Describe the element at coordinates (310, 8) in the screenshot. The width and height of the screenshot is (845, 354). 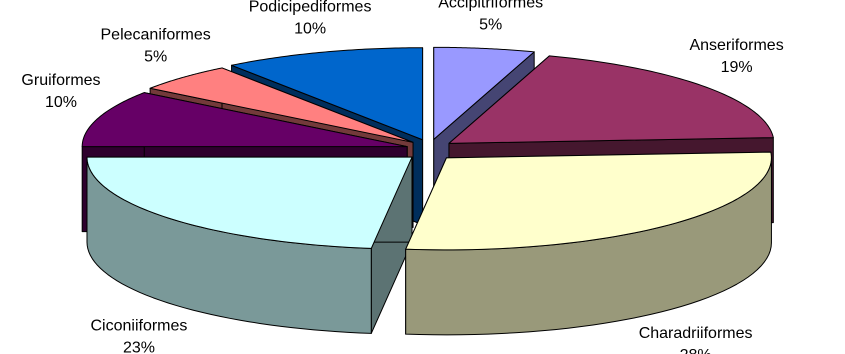
I see `slice-label-name: Podicipediformes` at that location.